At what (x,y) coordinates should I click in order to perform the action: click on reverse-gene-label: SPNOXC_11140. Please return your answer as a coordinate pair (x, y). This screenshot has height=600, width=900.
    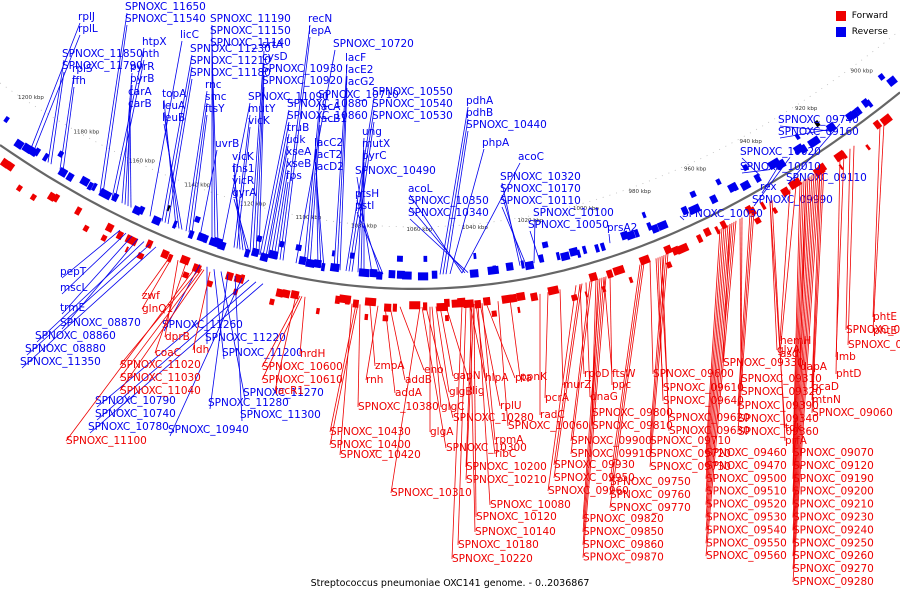
    Looking at the image, I should click on (250, 140).